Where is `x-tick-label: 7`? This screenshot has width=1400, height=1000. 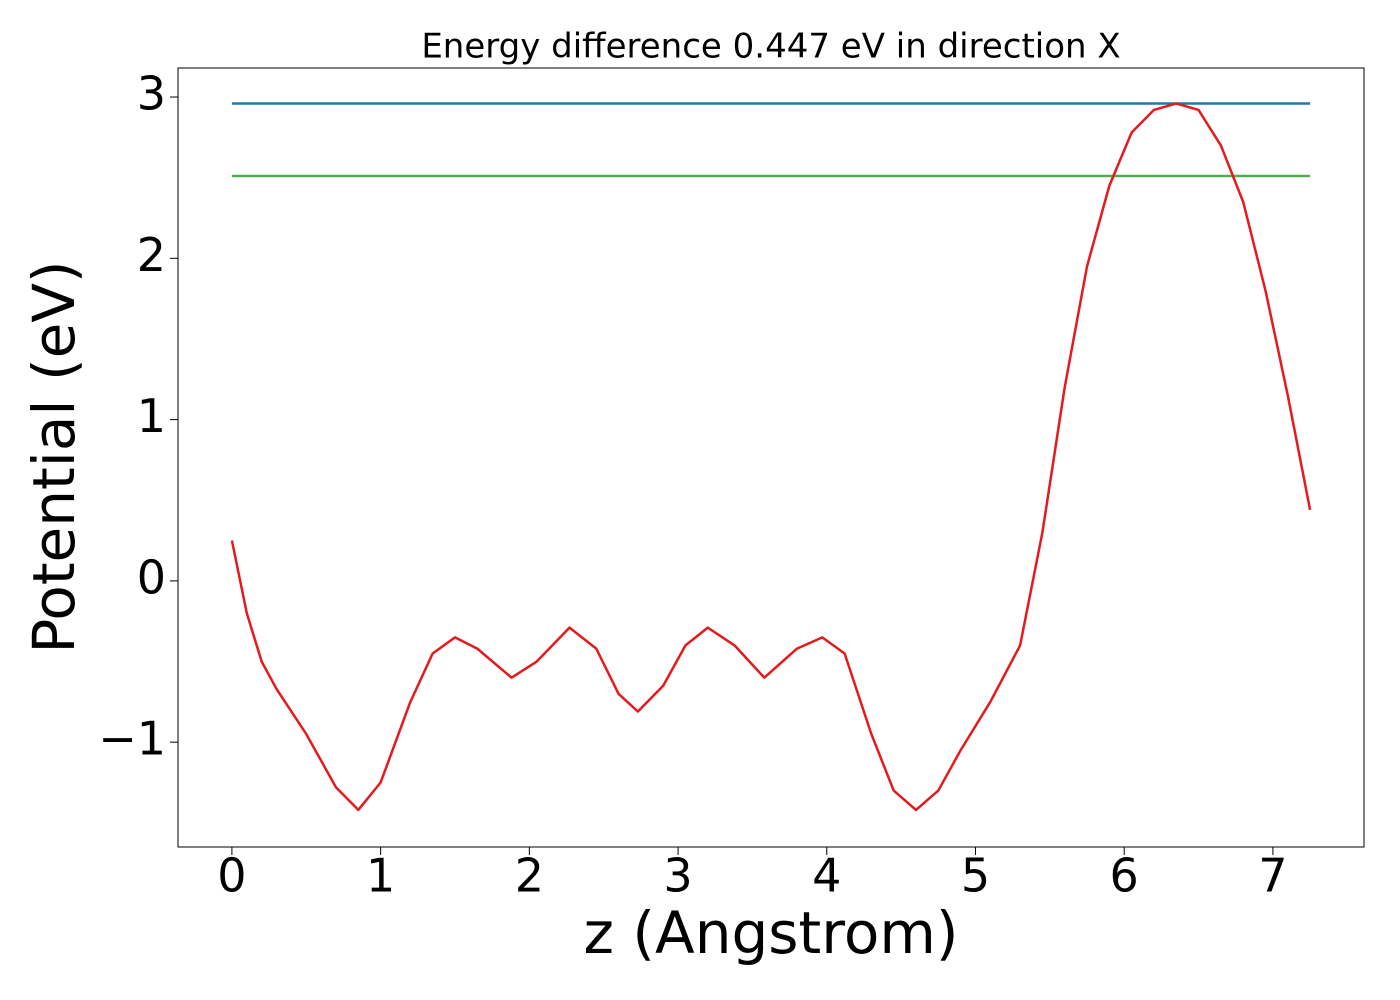 x-tick-label: 7 is located at coordinates (1272, 876).